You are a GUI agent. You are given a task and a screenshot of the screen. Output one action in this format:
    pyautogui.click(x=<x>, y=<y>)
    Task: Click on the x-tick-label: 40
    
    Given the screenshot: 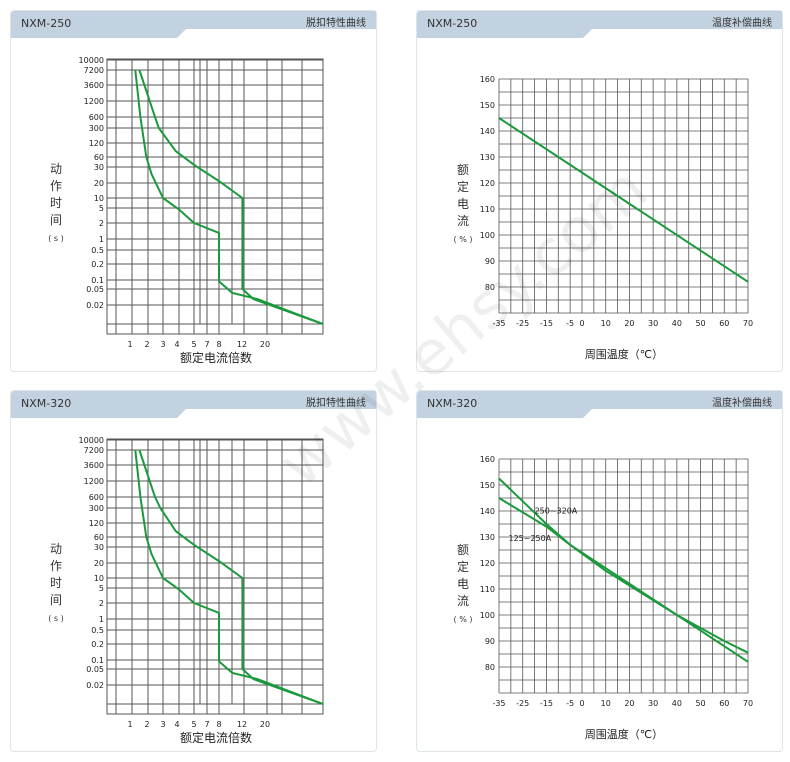 What is the action you would take?
    pyautogui.click(x=677, y=703)
    